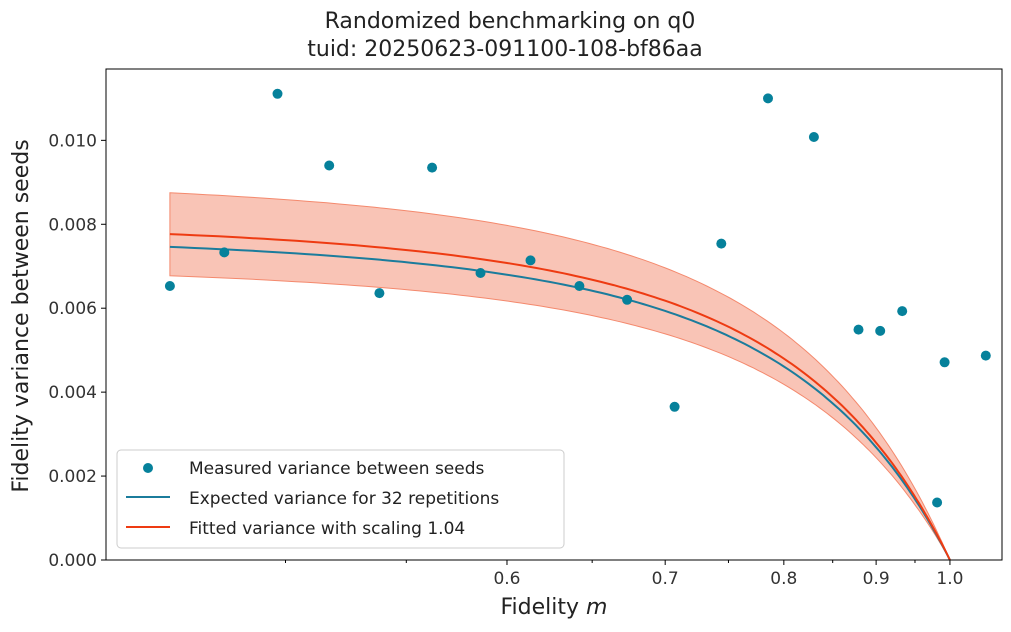 The image size is (1011, 632). What do you see at coordinates (510, 21) in the screenshot?
I see `chart-title: Randomized benchmarking on q0` at bounding box center [510, 21].